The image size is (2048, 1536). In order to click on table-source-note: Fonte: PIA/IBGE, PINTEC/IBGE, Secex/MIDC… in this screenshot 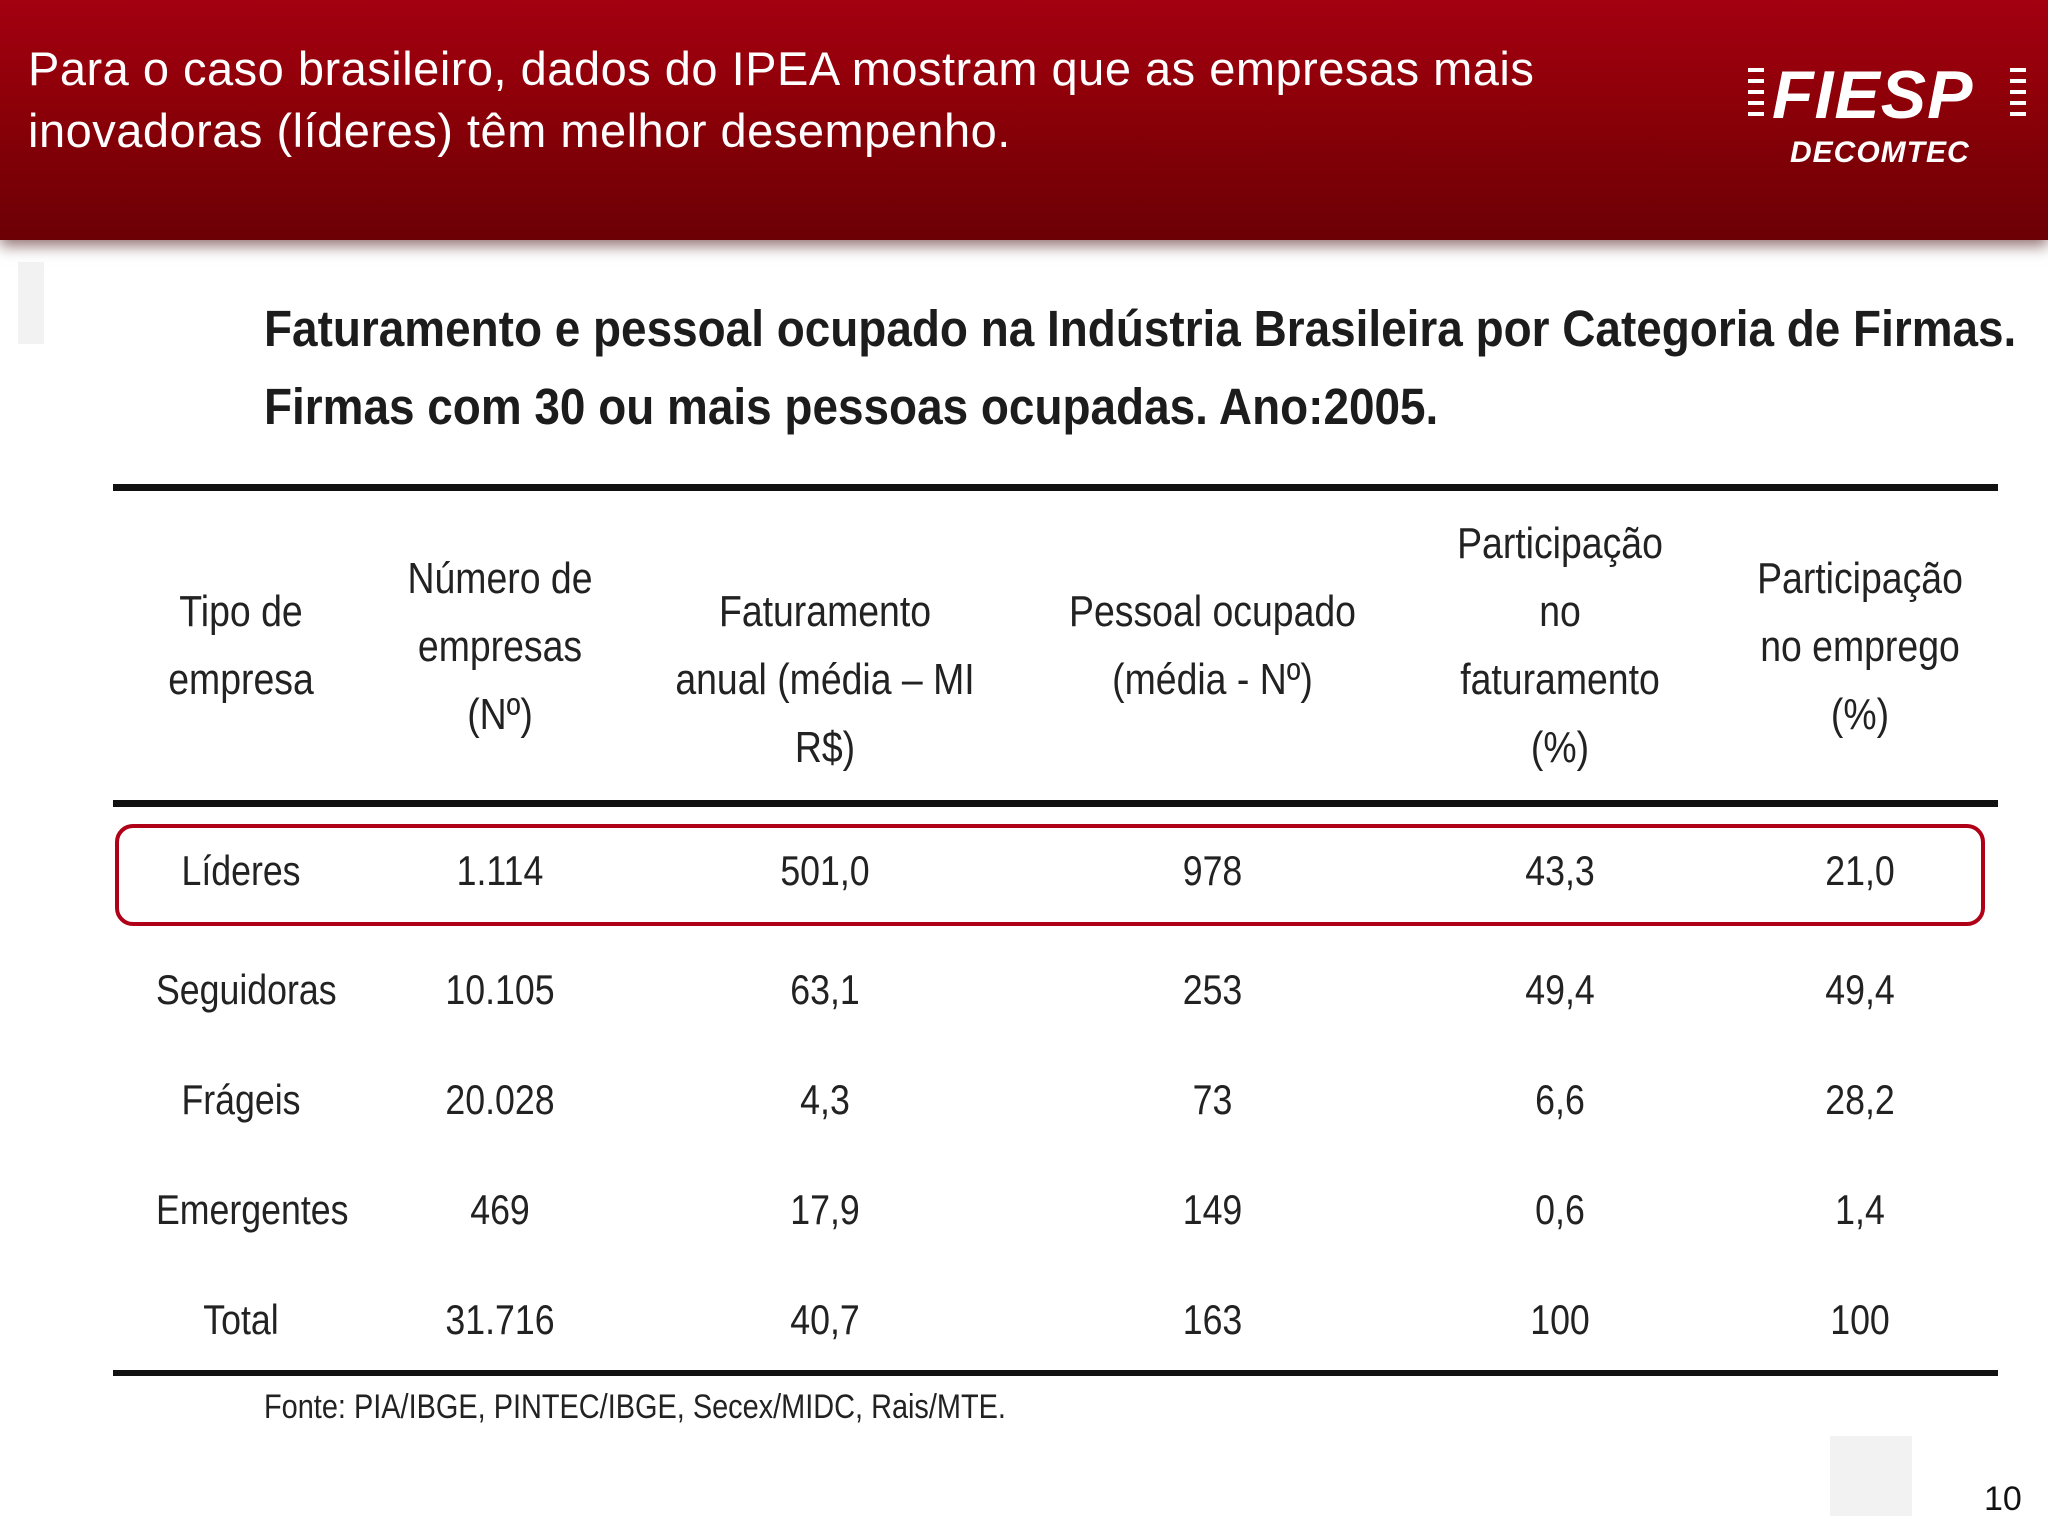, I will do `click(635, 1407)`.